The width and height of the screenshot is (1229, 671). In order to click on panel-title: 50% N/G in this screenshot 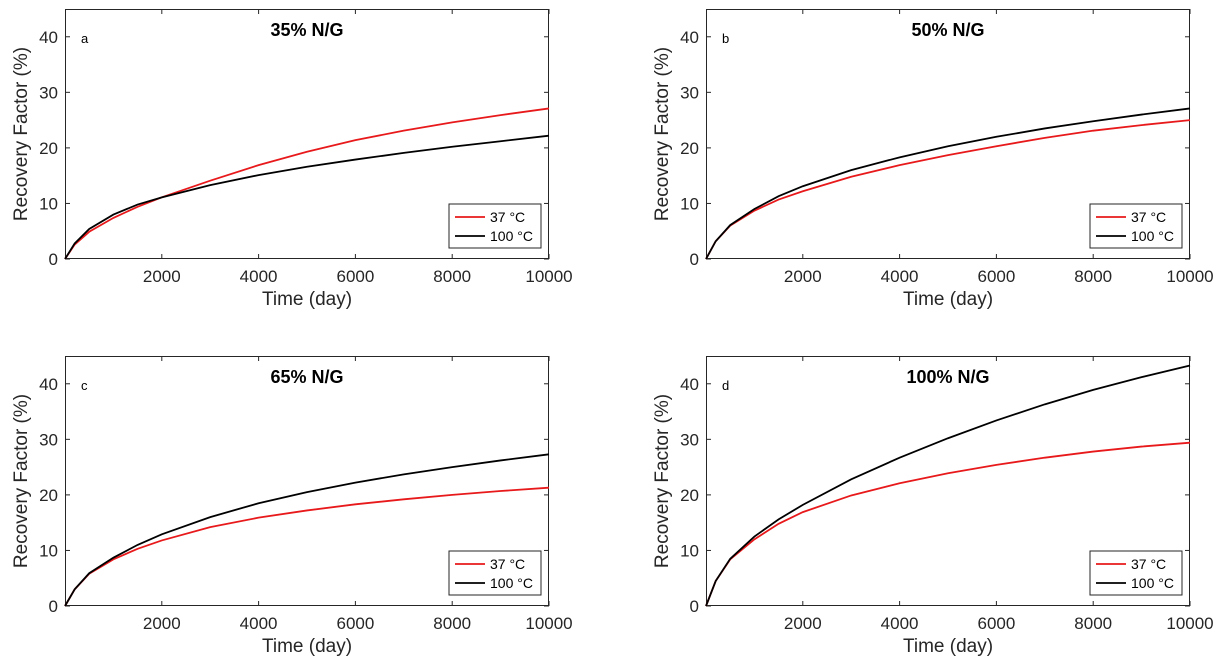, I will do `click(947, 30)`.